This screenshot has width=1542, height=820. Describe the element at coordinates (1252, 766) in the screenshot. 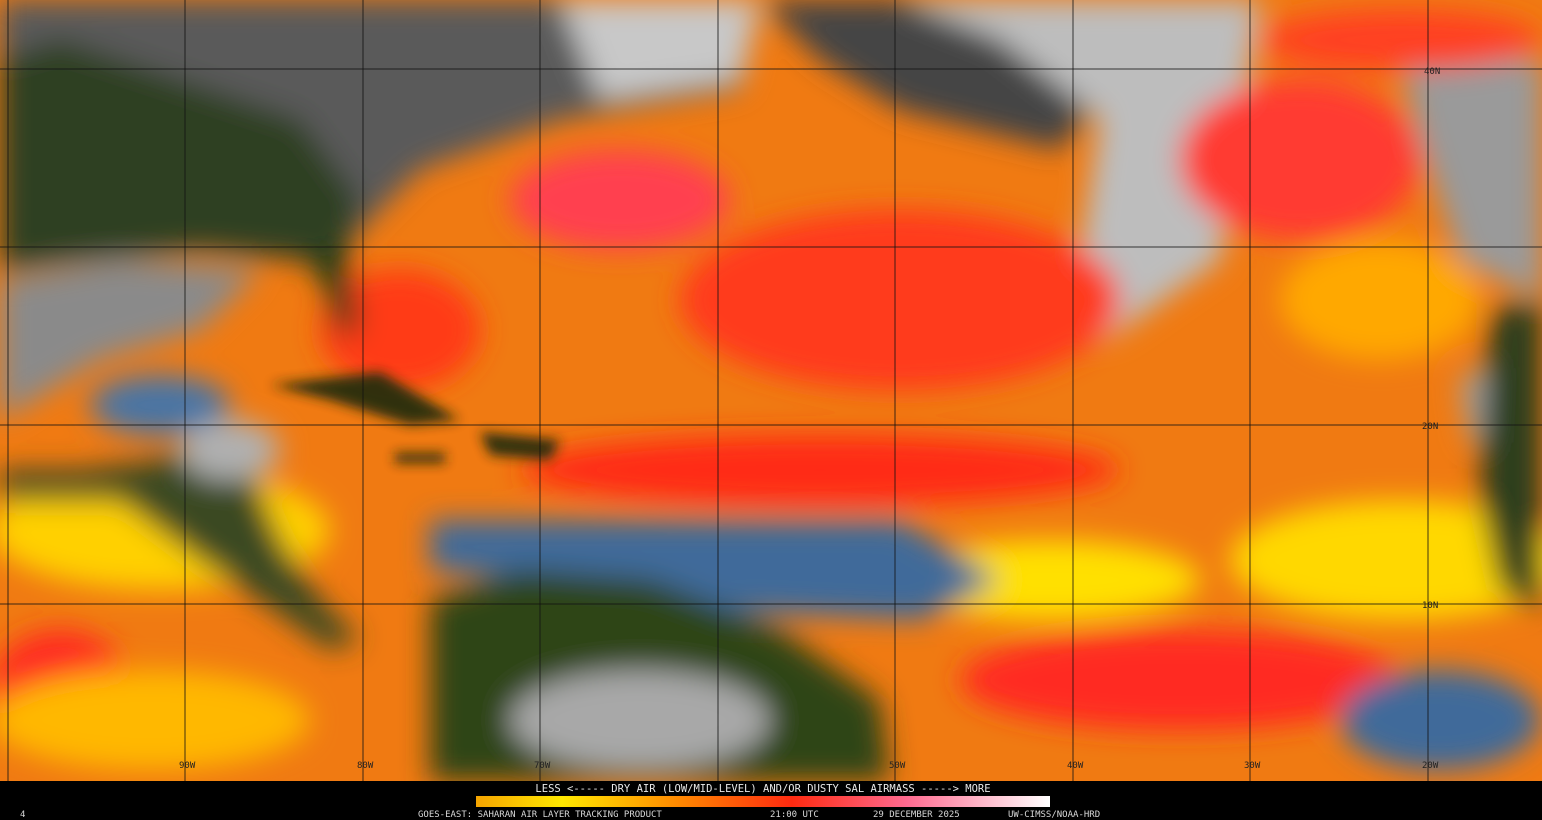

I see `longitude-label: 30W` at that location.